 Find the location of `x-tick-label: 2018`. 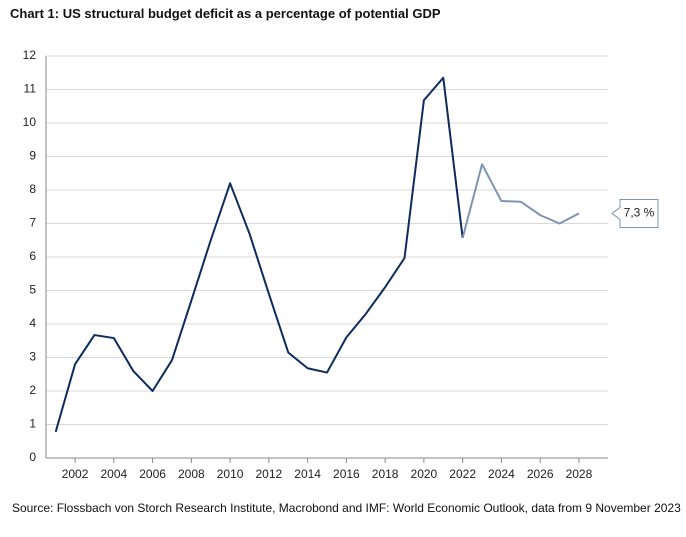

x-tick-label: 2018 is located at coordinates (385, 474).